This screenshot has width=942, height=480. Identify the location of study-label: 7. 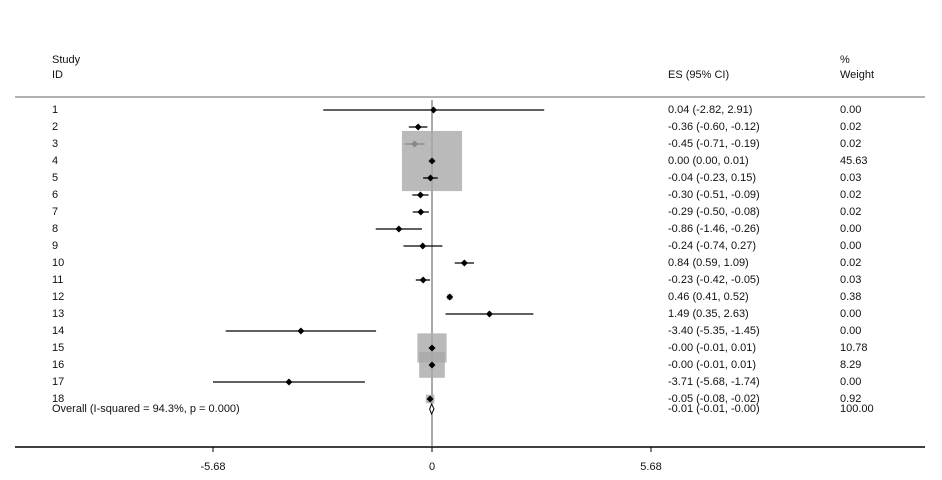
(55, 212).